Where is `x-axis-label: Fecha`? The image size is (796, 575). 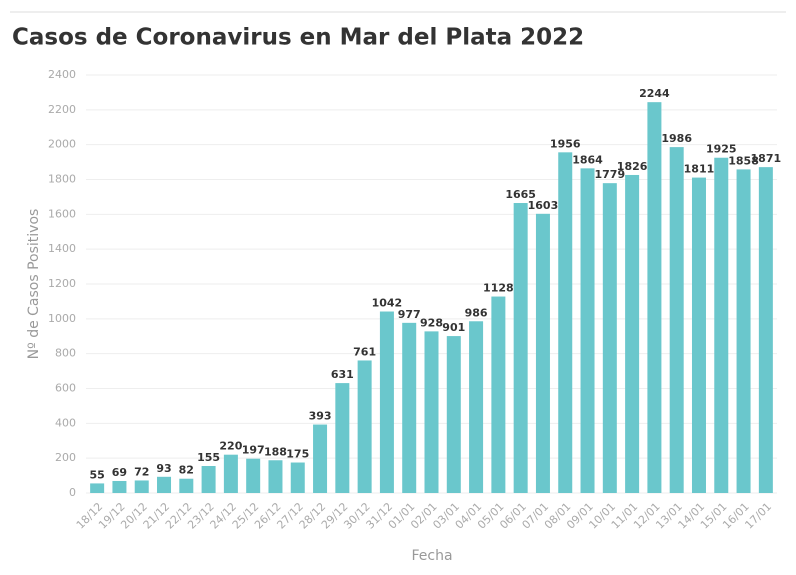 x-axis-label: Fecha is located at coordinates (431, 556).